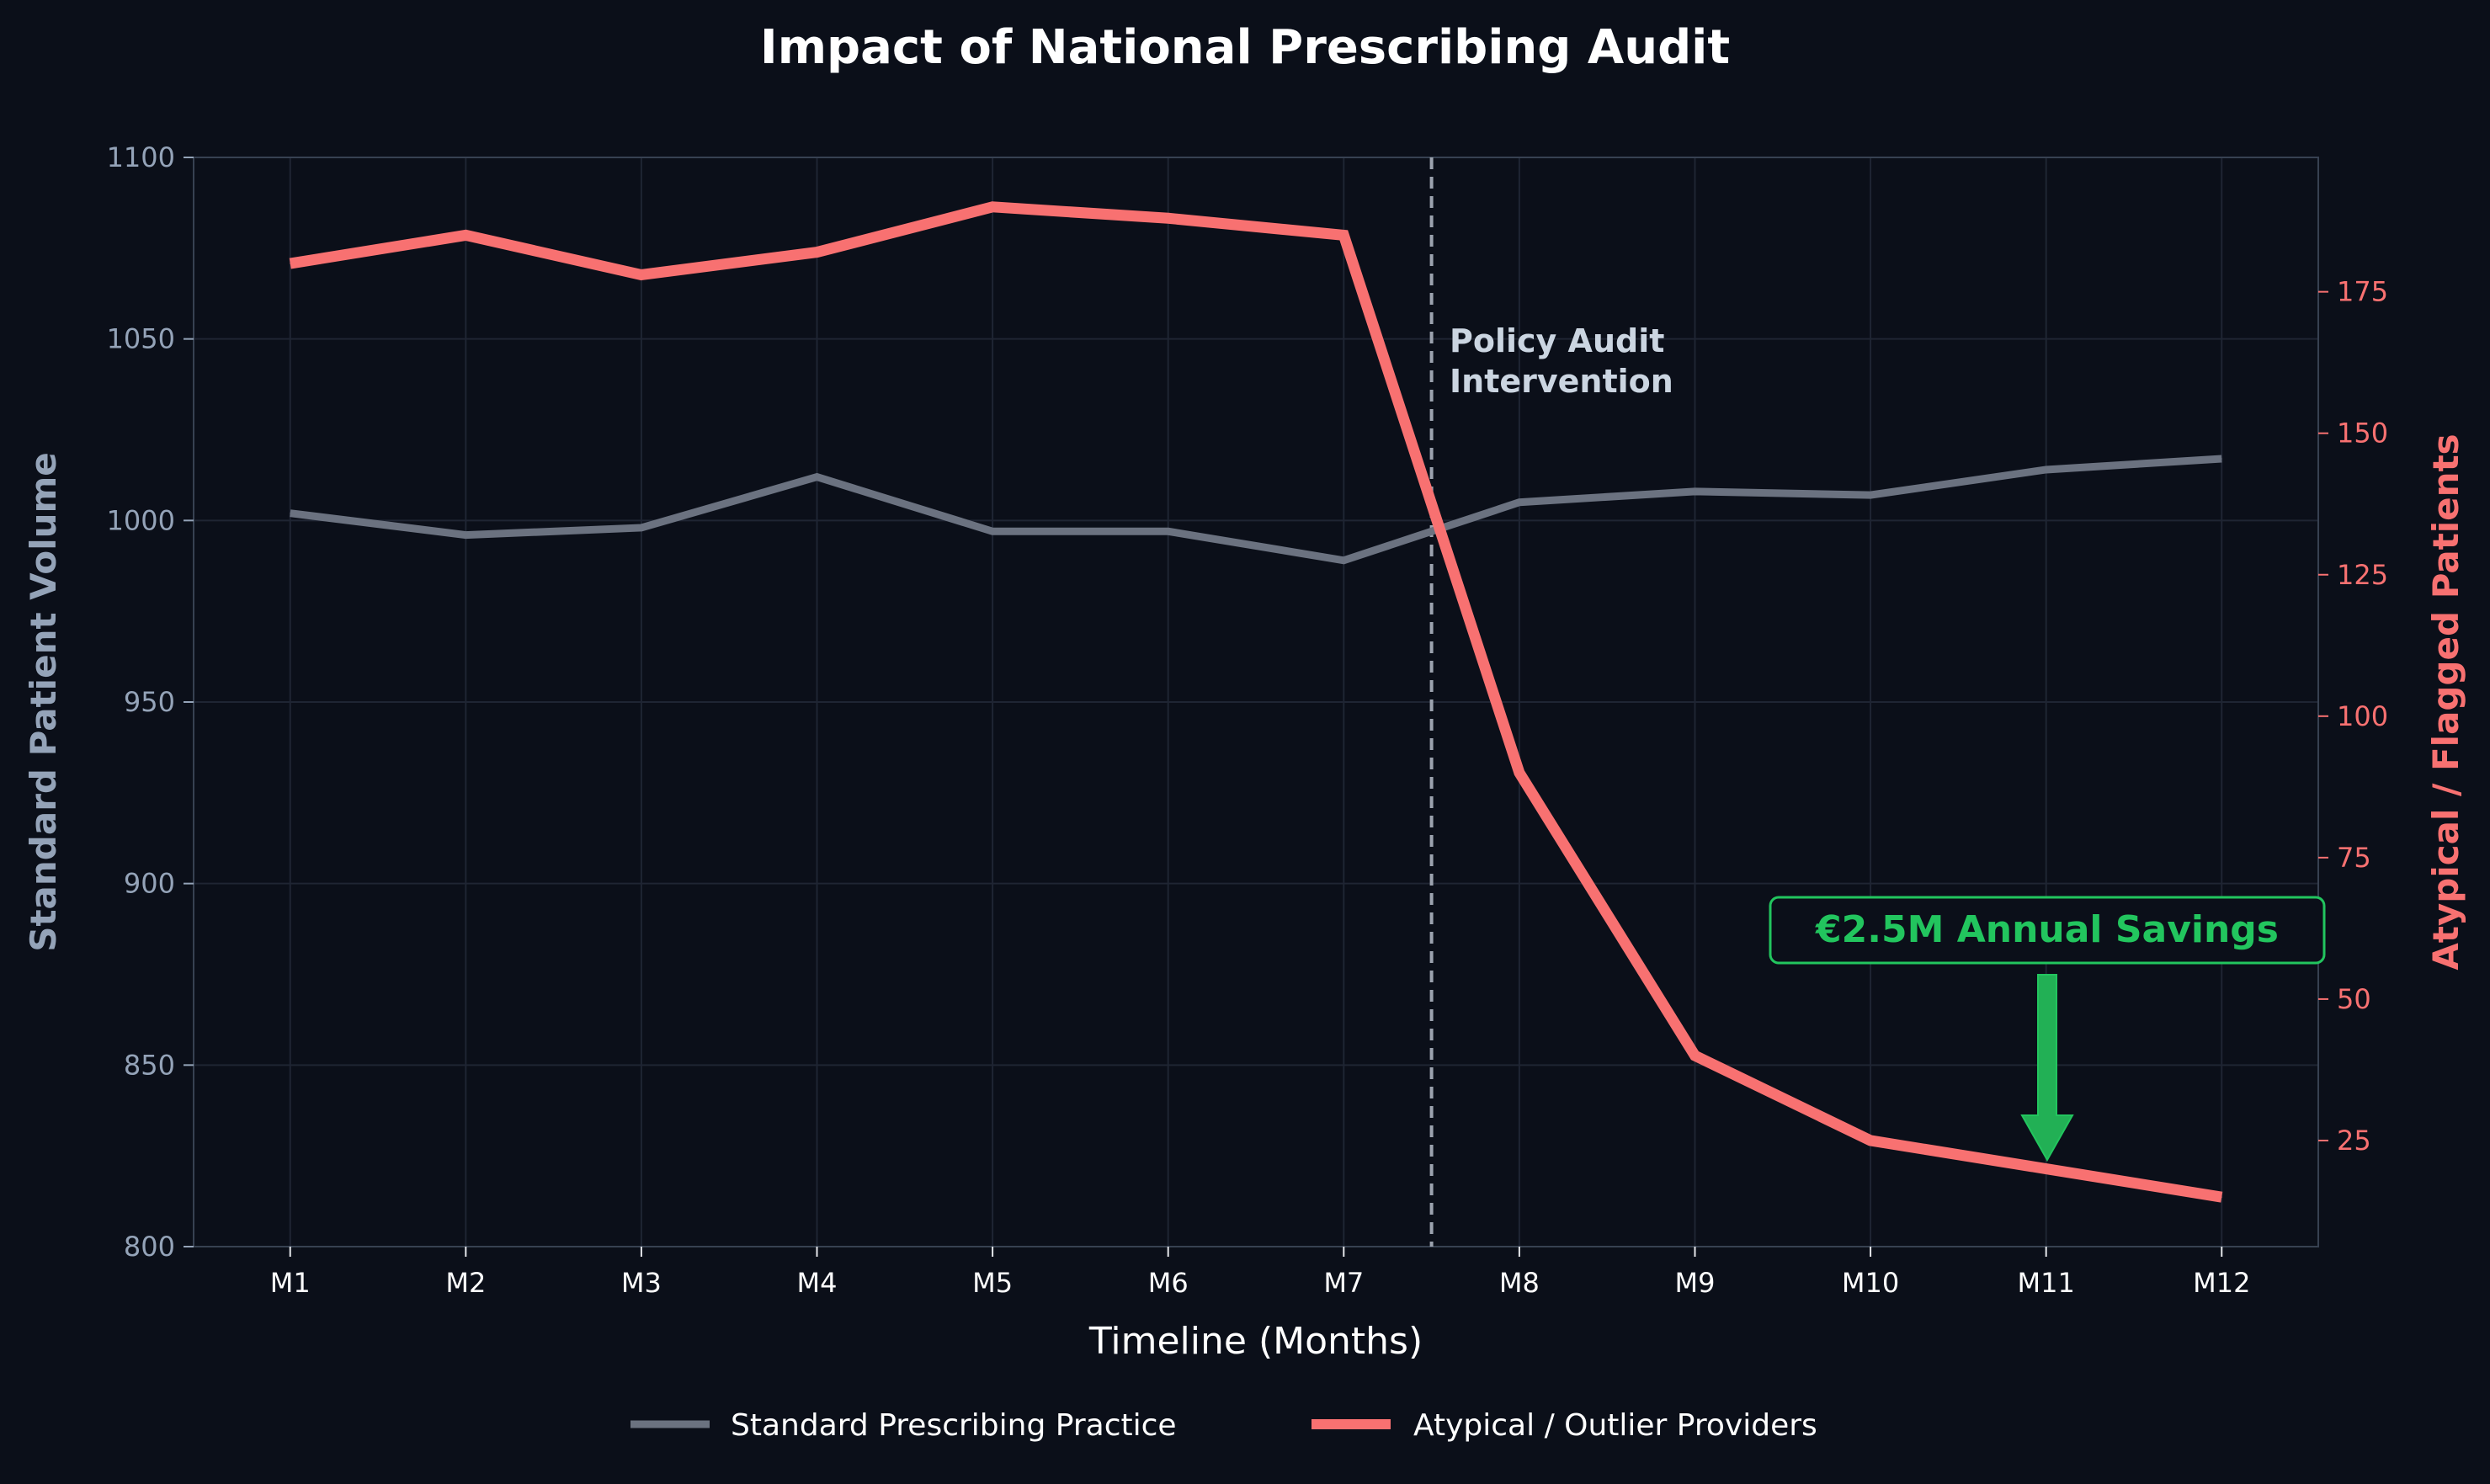 This screenshot has width=2490, height=1484. I want to click on chart-title: Impact of National Prescribing Audit, so click(1245, 47).